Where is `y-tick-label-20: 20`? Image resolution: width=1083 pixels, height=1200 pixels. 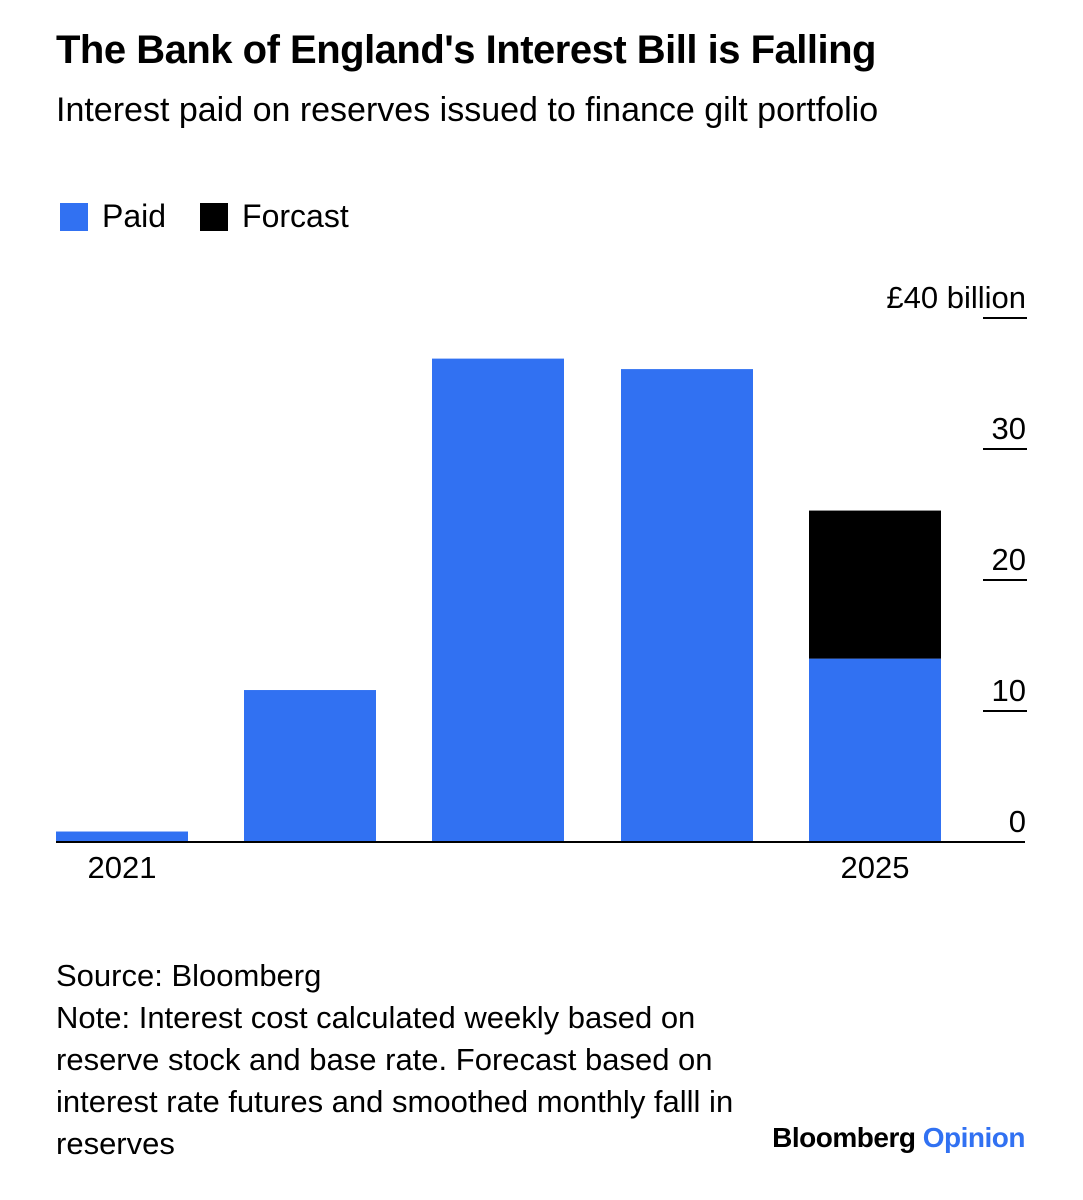 y-tick-label-20: 20 is located at coordinates (1009, 559).